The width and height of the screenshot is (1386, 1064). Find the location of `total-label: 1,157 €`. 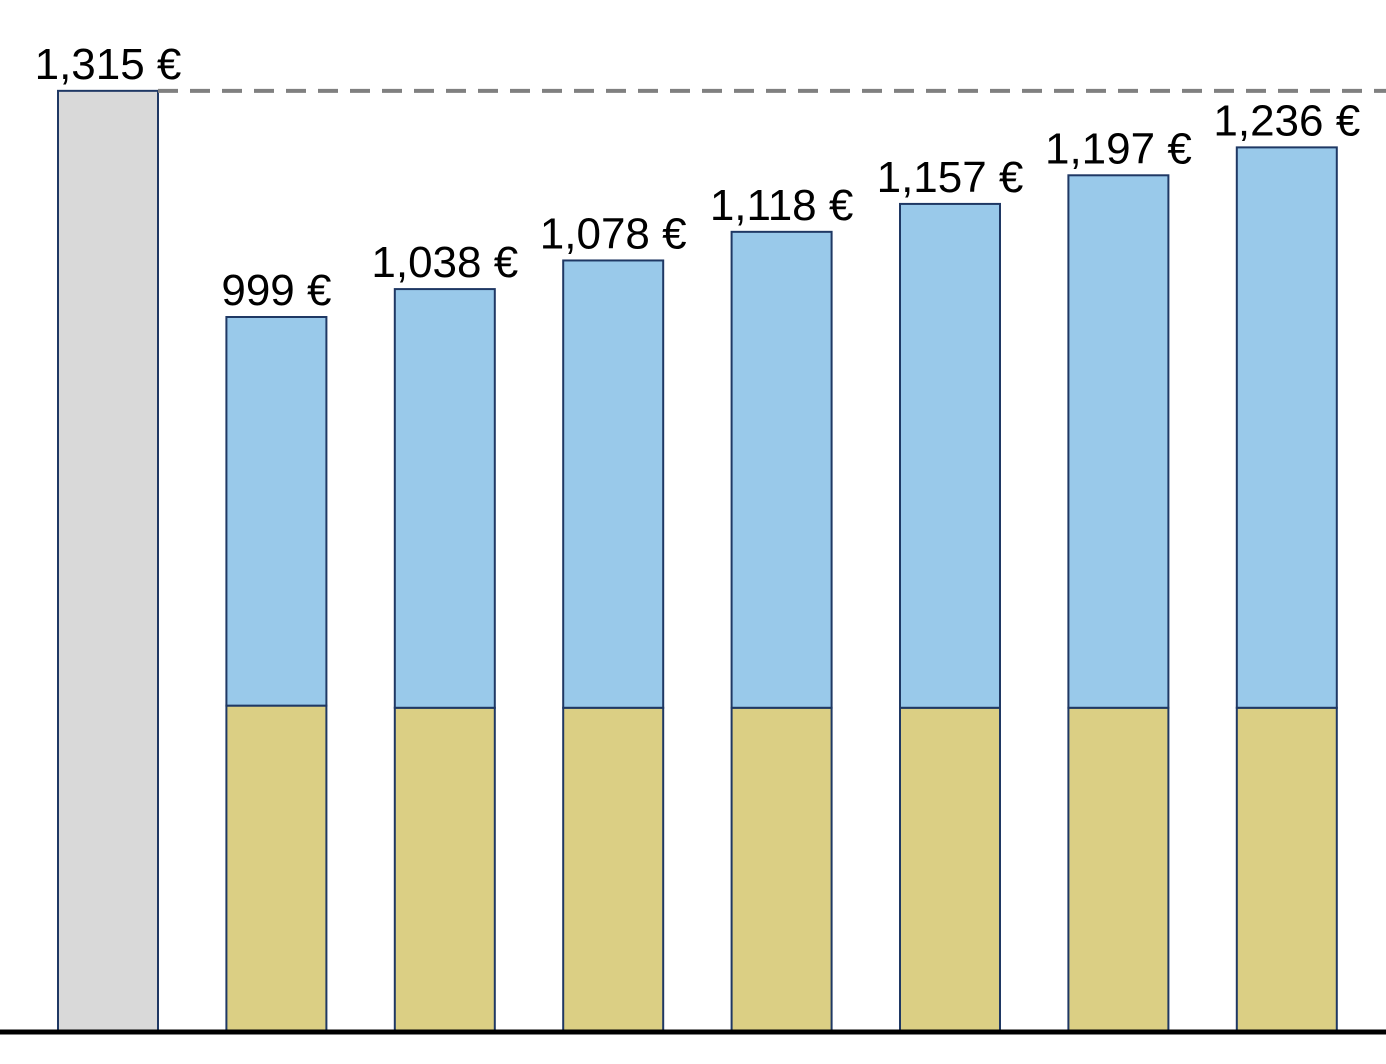

total-label: 1,157 € is located at coordinates (950, 177).